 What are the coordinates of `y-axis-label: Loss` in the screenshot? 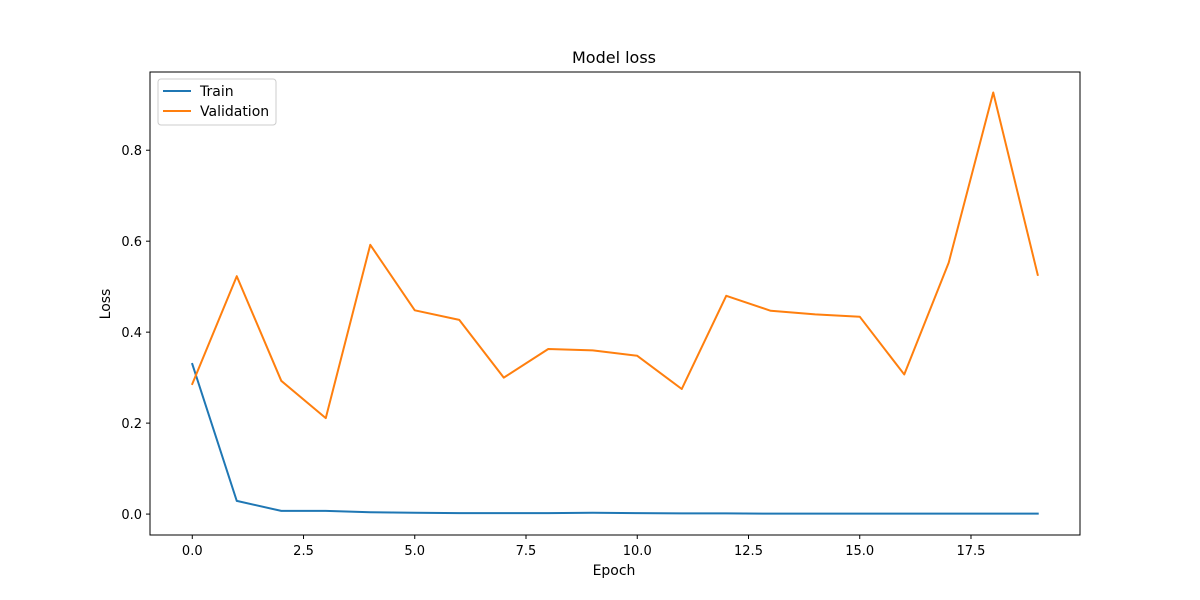 It's located at (106, 304).